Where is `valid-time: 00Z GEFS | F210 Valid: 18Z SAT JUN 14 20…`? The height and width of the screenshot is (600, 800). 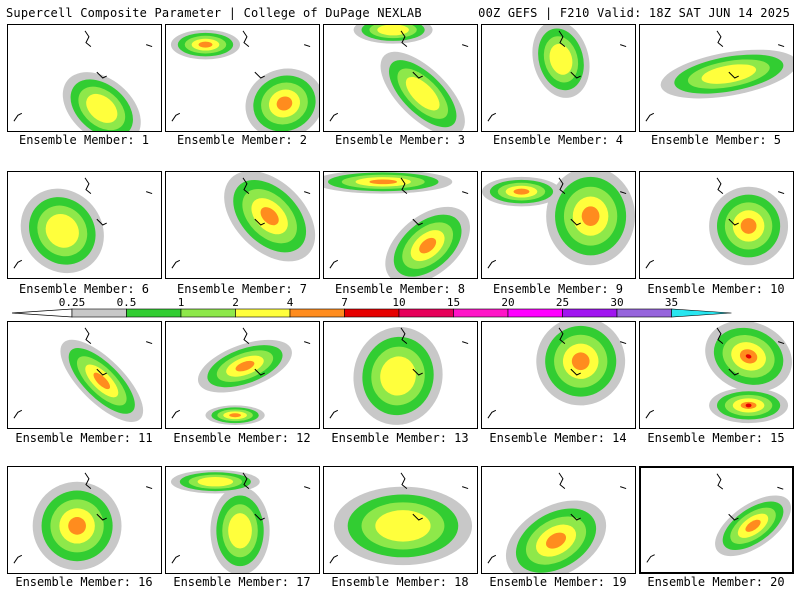
valid-time: 00Z GEFS | F210 Valid: 18Z SAT JUN 14 20… is located at coordinates (634, 13).